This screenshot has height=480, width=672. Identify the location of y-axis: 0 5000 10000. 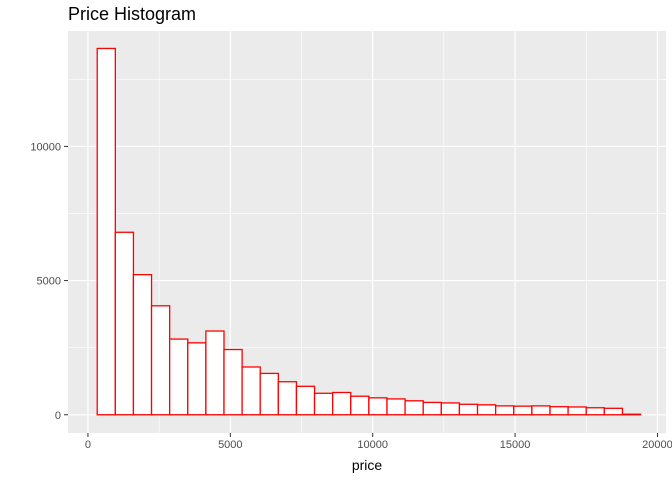
(49, 281).